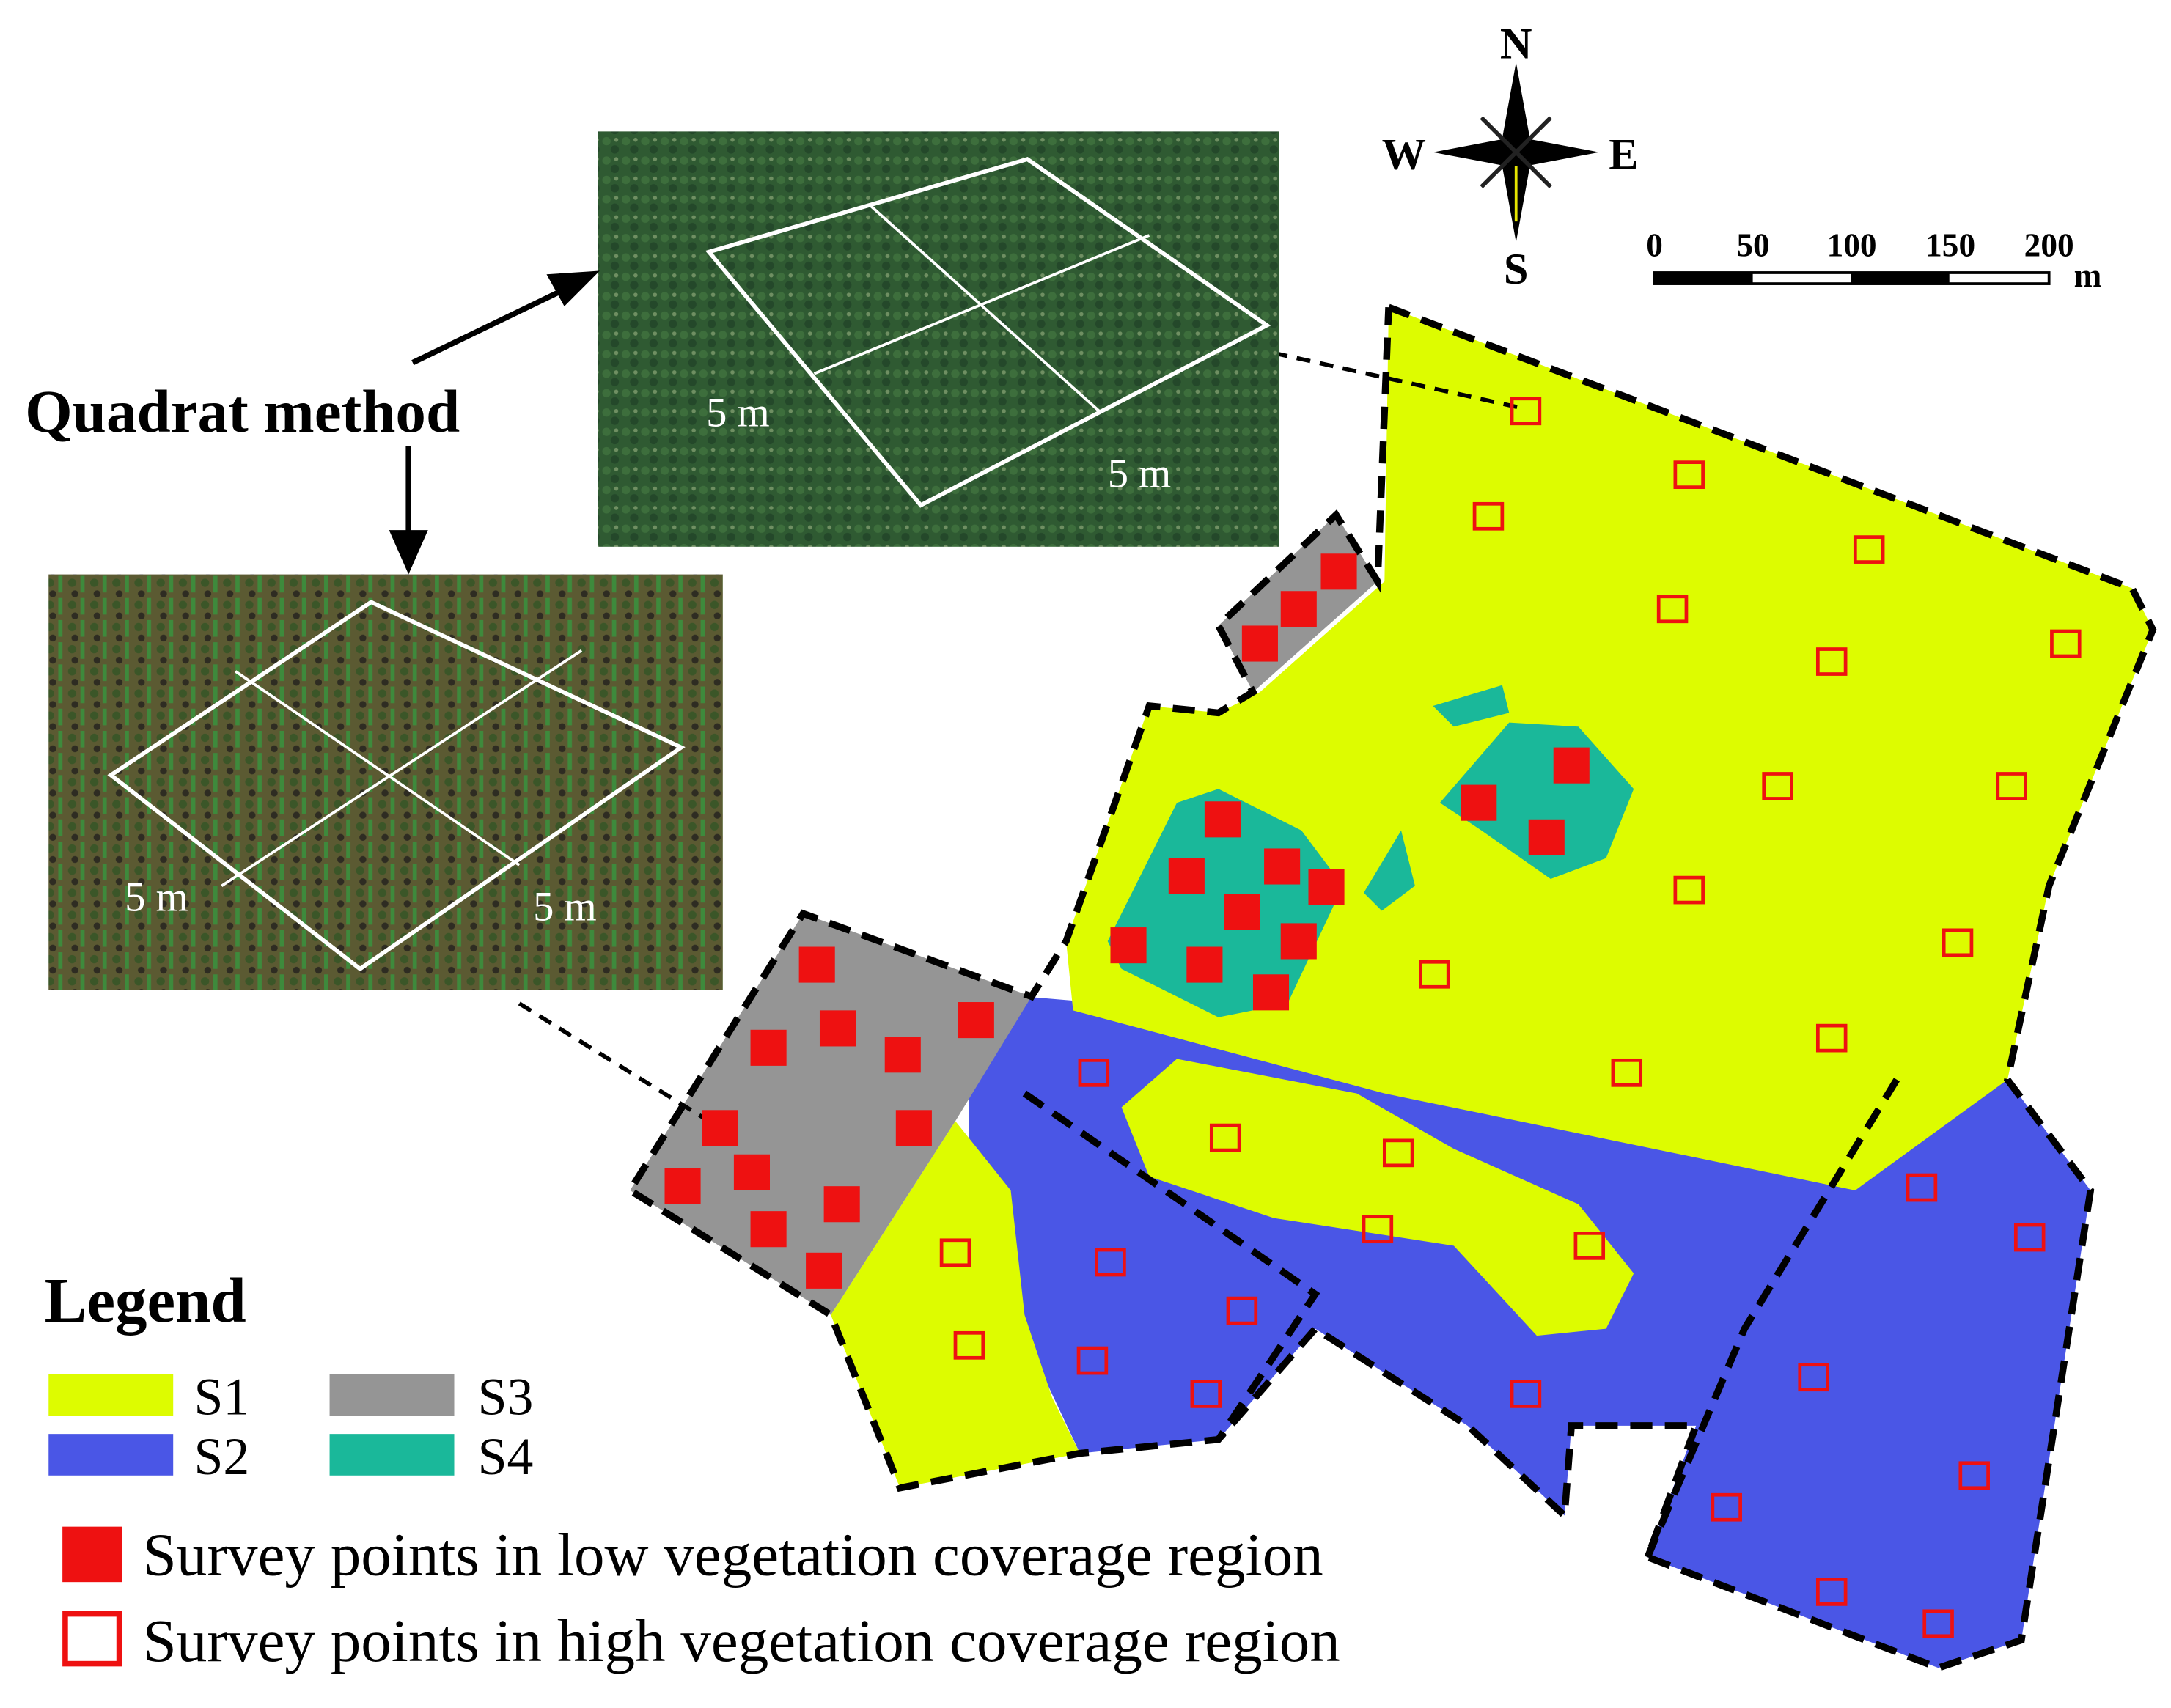 This screenshot has width=2171, height=1708. What do you see at coordinates (1623, 154) in the screenshot?
I see `compass-label: E` at bounding box center [1623, 154].